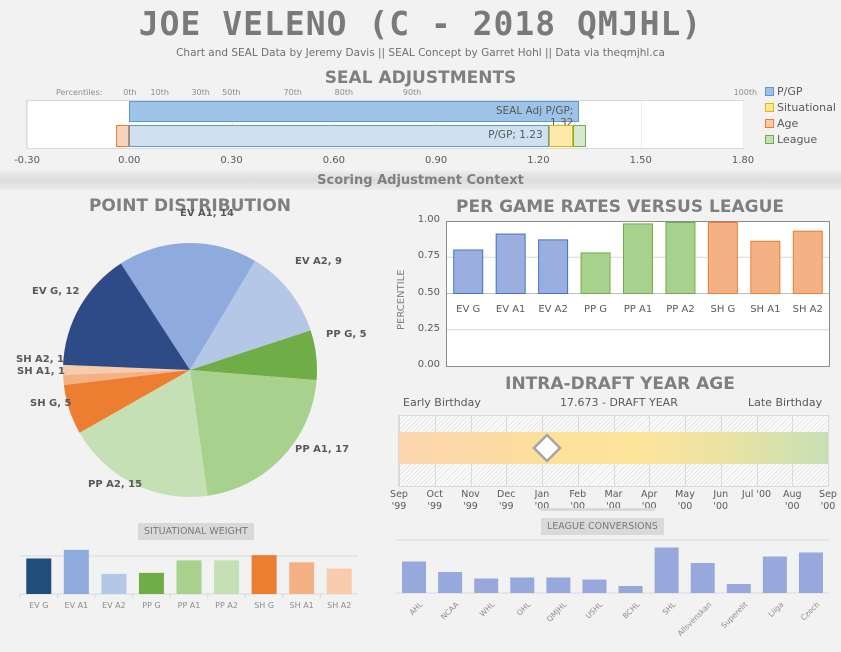  What do you see at coordinates (27, 160) in the screenshot?
I see `seal-x-tick: -0.30` at bounding box center [27, 160].